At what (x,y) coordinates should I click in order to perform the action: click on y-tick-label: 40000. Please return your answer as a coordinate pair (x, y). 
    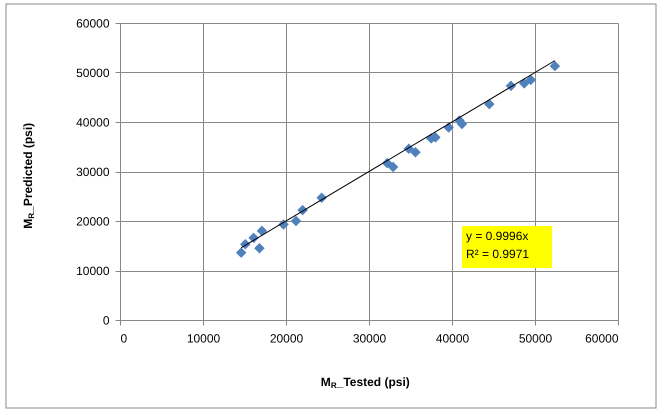
    Looking at the image, I should click on (93, 123).